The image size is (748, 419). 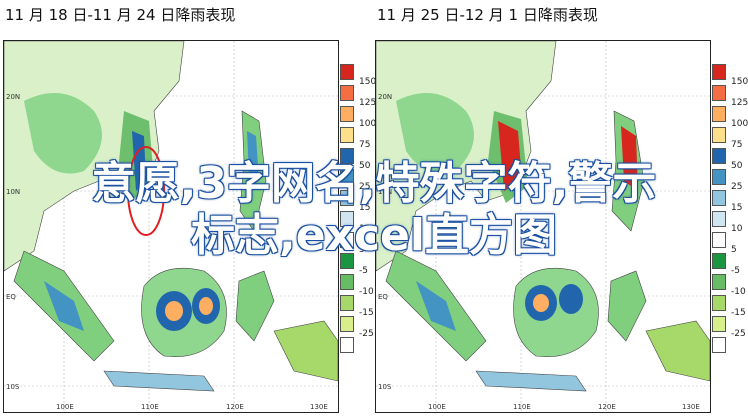 I want to click on legend-1: 150 125 100 75 50 25 15 10 5 -5 -10 -15 -25, so click(x=358, y=211).